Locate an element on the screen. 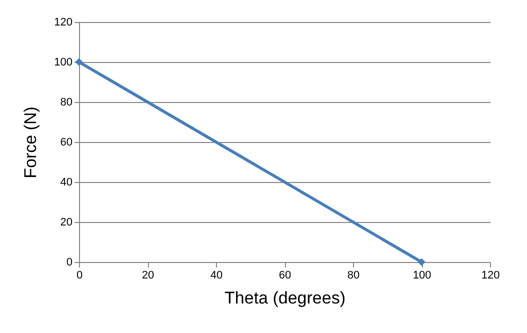 Image resolution: width=527 pixels, height=333 pixels. x-tick-label: 60 is located at coordinates (285, 276).